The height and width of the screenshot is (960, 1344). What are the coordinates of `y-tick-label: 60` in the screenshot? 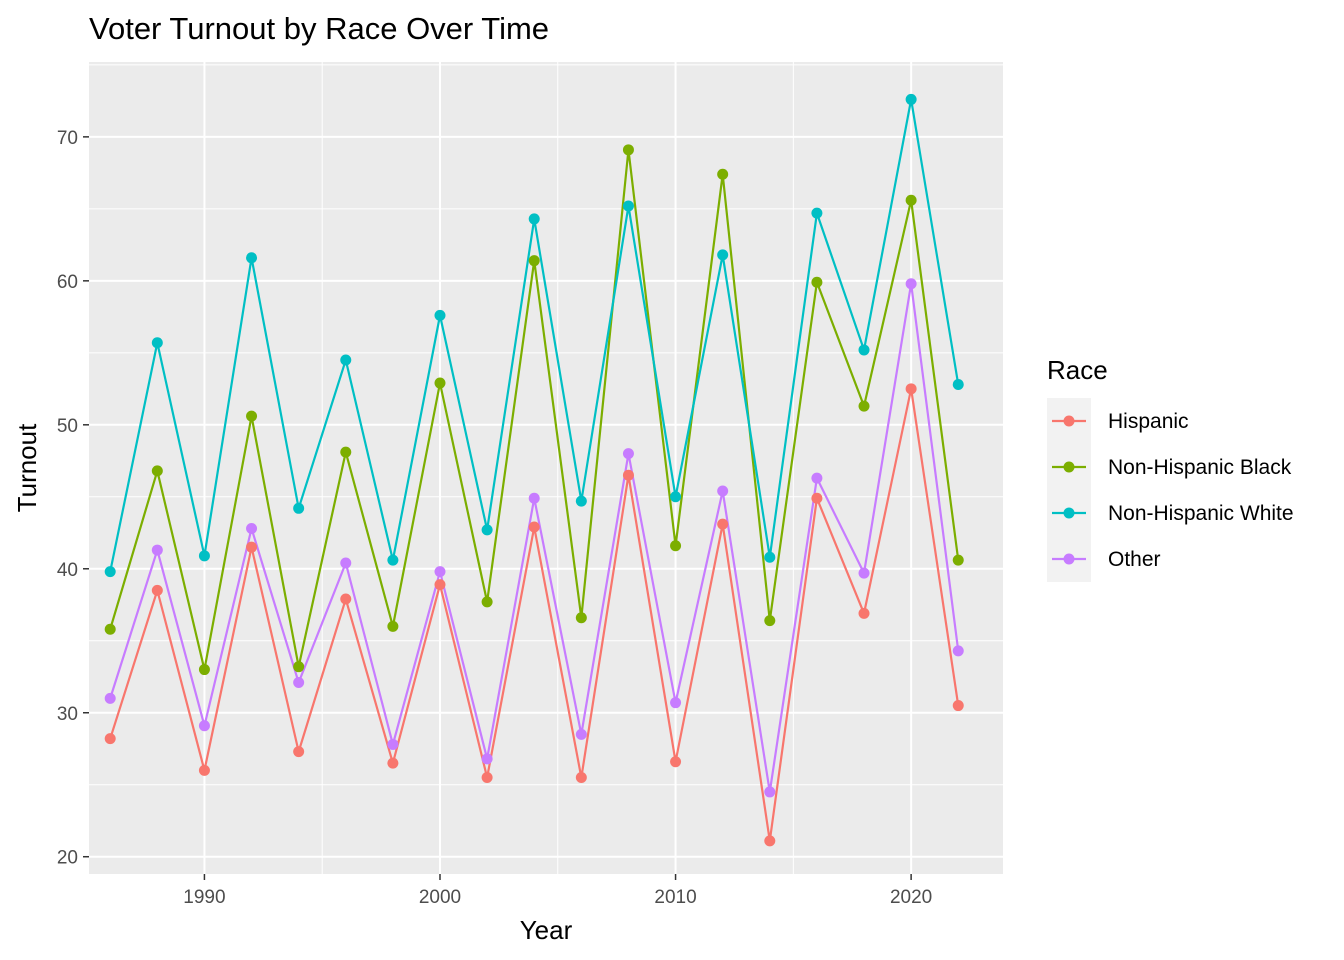 It's located at (67, 282).